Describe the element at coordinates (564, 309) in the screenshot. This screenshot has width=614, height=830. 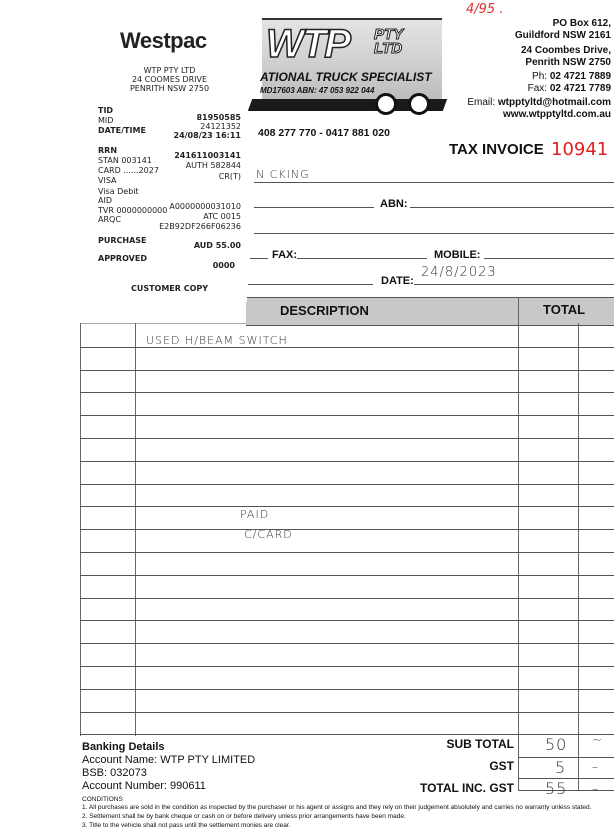
I see `total-header: TOTAL` at that location.